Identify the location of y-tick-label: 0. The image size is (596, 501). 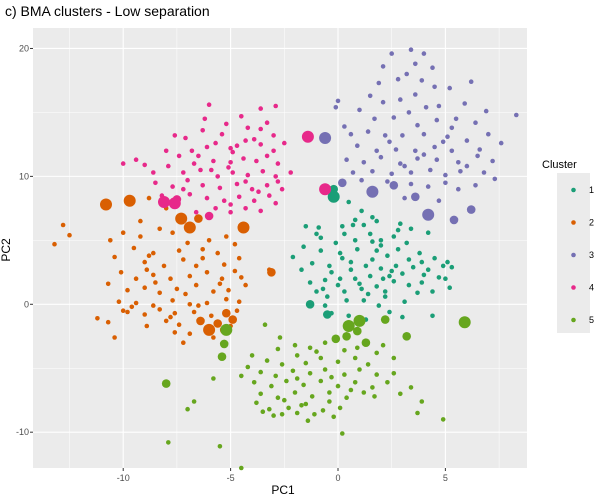
(26, 304).